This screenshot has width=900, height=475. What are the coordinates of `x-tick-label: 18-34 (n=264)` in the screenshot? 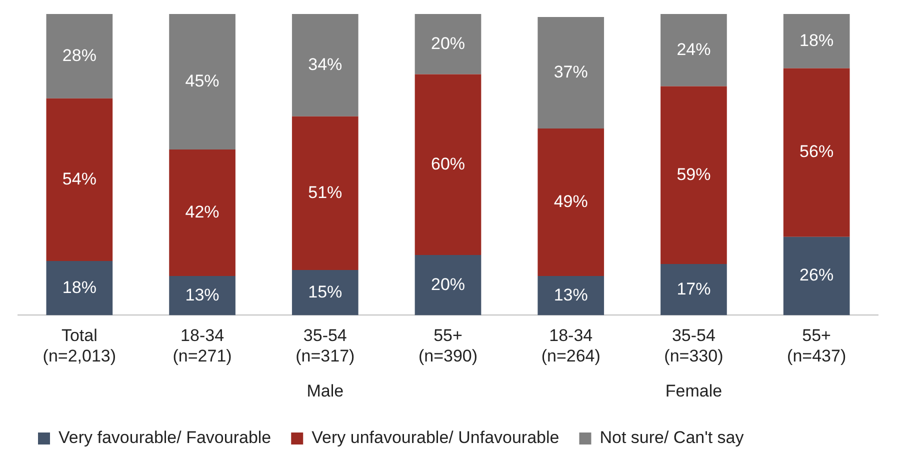 It's located at (570, 346).